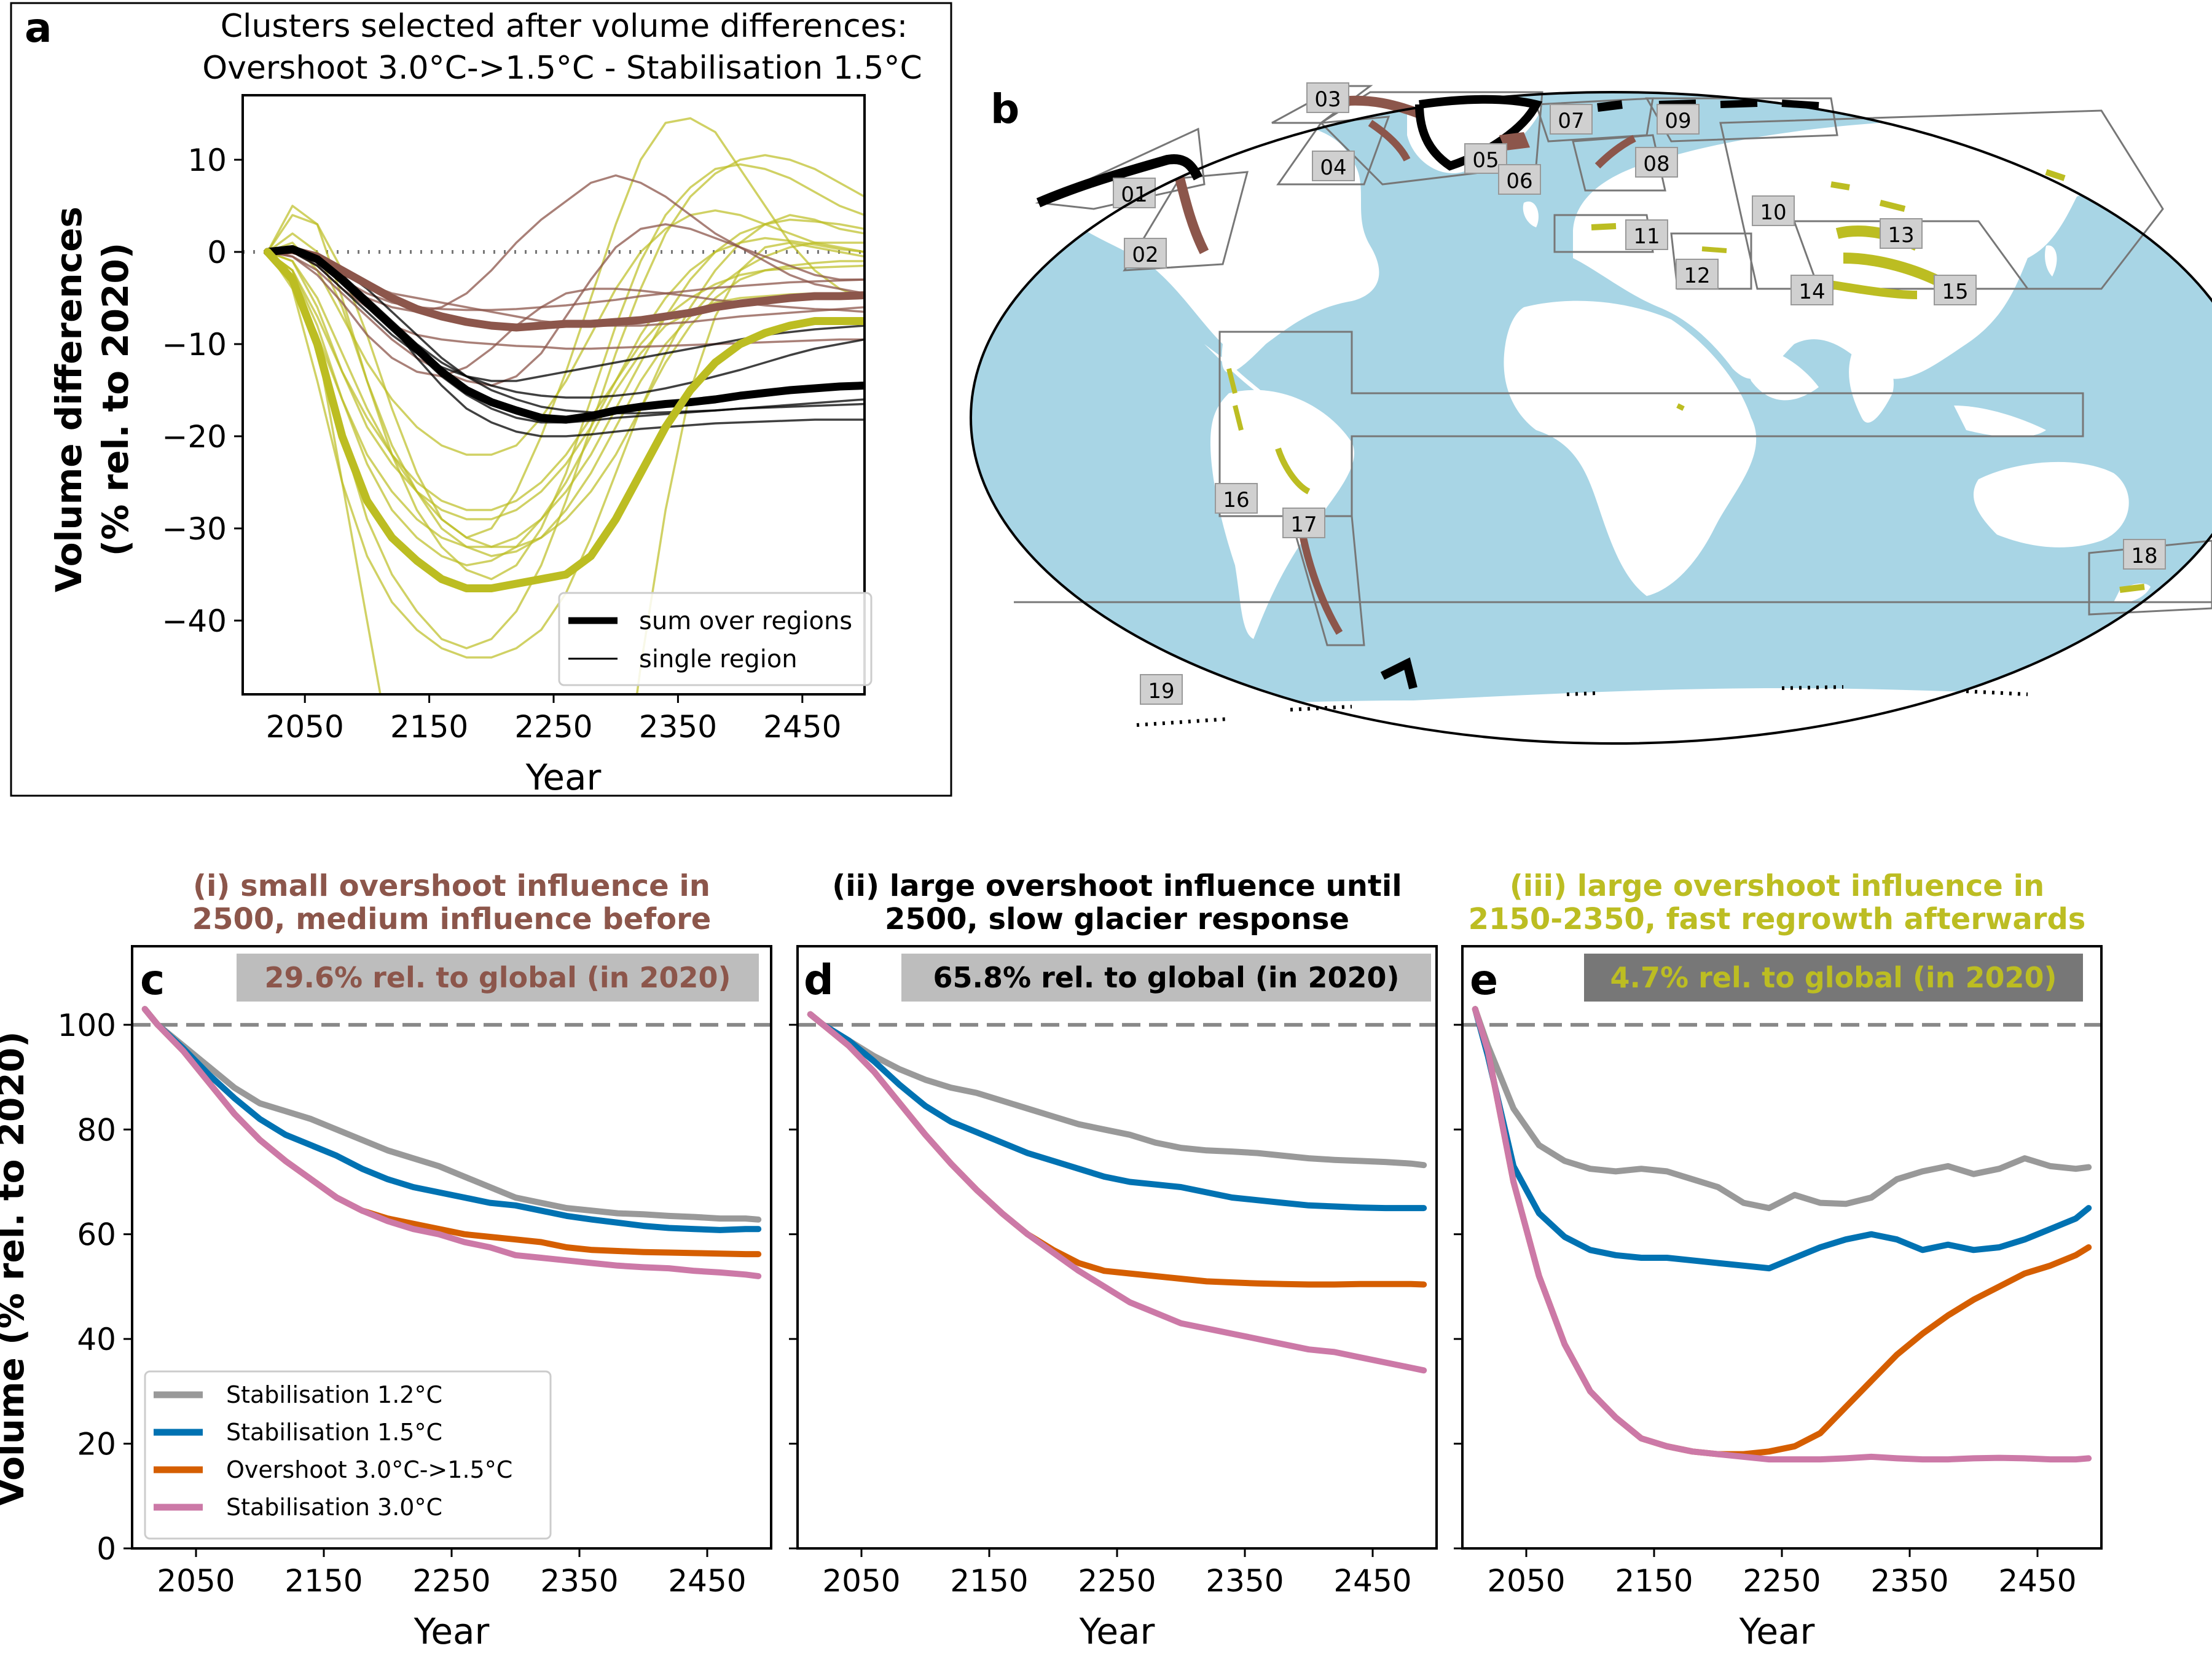  What do you see at coordinates (563, 777) in the screenshot?
I see `panel-a-xlabel: Year` at bounding box center [563, 777].